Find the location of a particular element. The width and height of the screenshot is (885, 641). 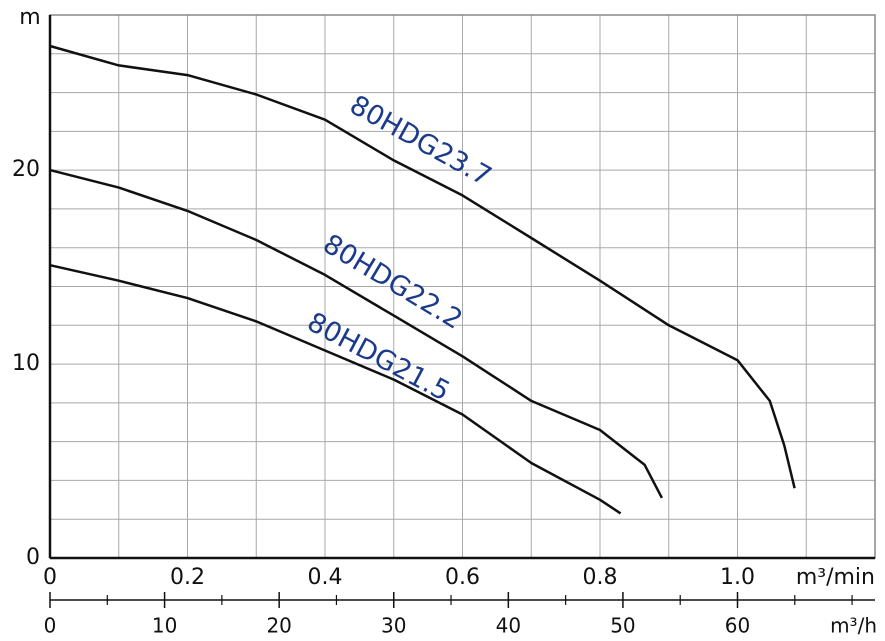

y-axis-label: m is located at coordinates (29, 17).